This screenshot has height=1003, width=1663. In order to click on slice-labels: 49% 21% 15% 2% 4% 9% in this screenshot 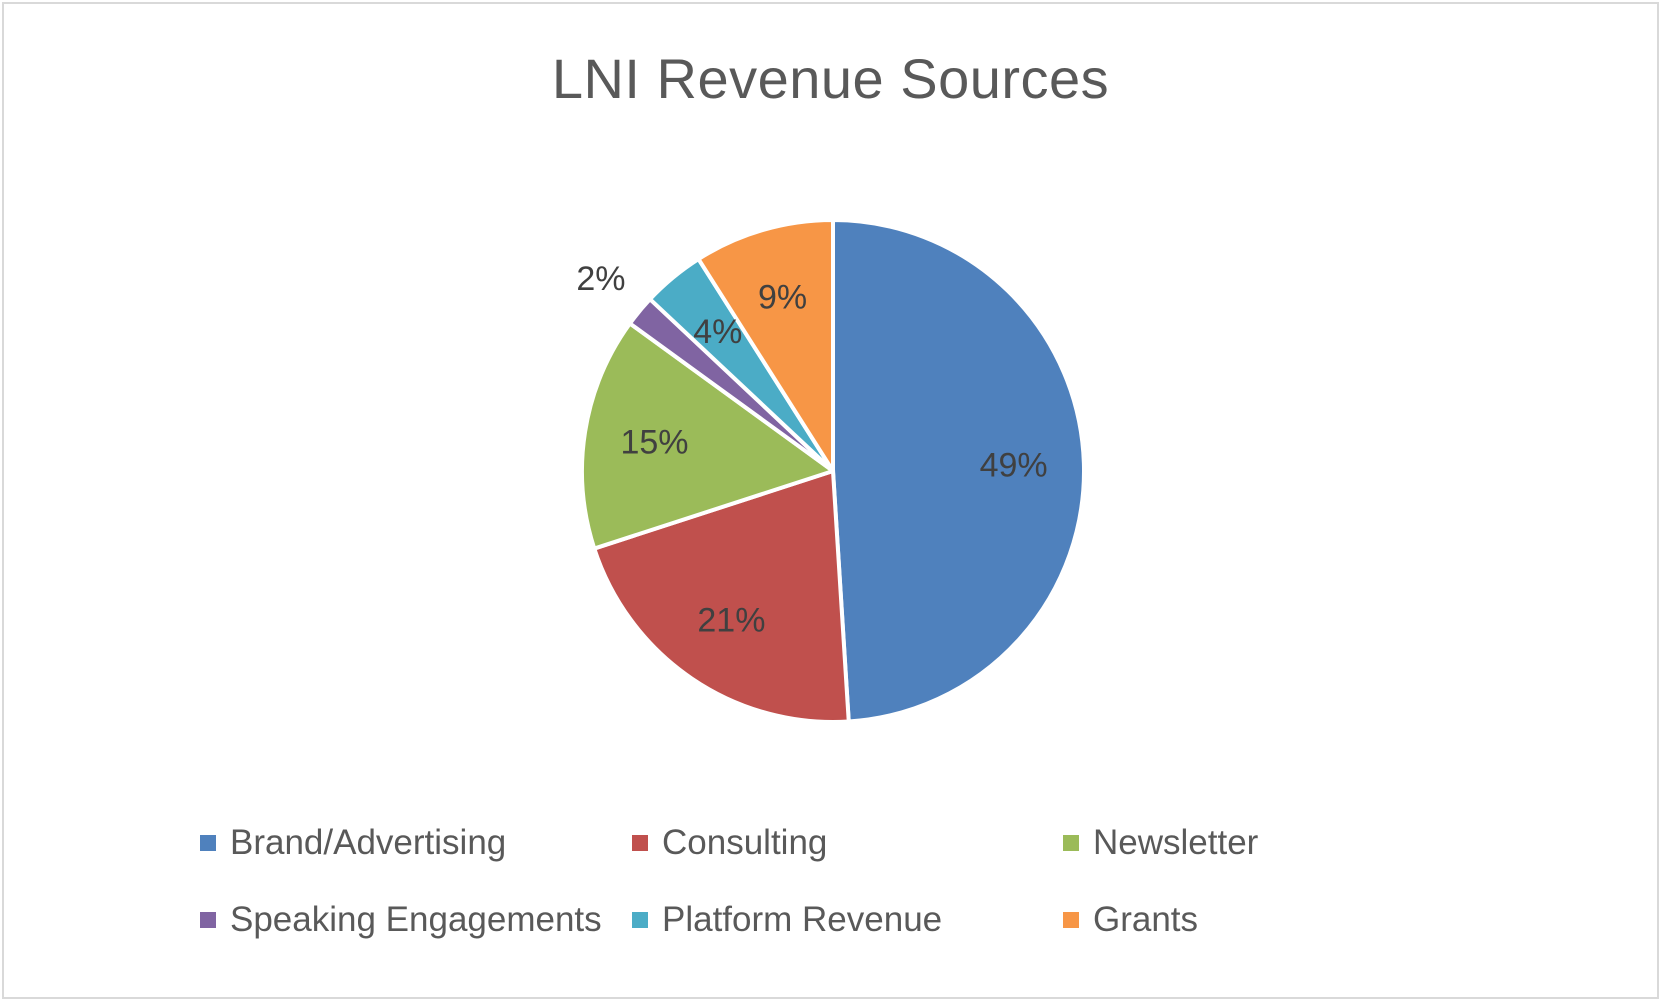, I will do `click(811, 449)`.